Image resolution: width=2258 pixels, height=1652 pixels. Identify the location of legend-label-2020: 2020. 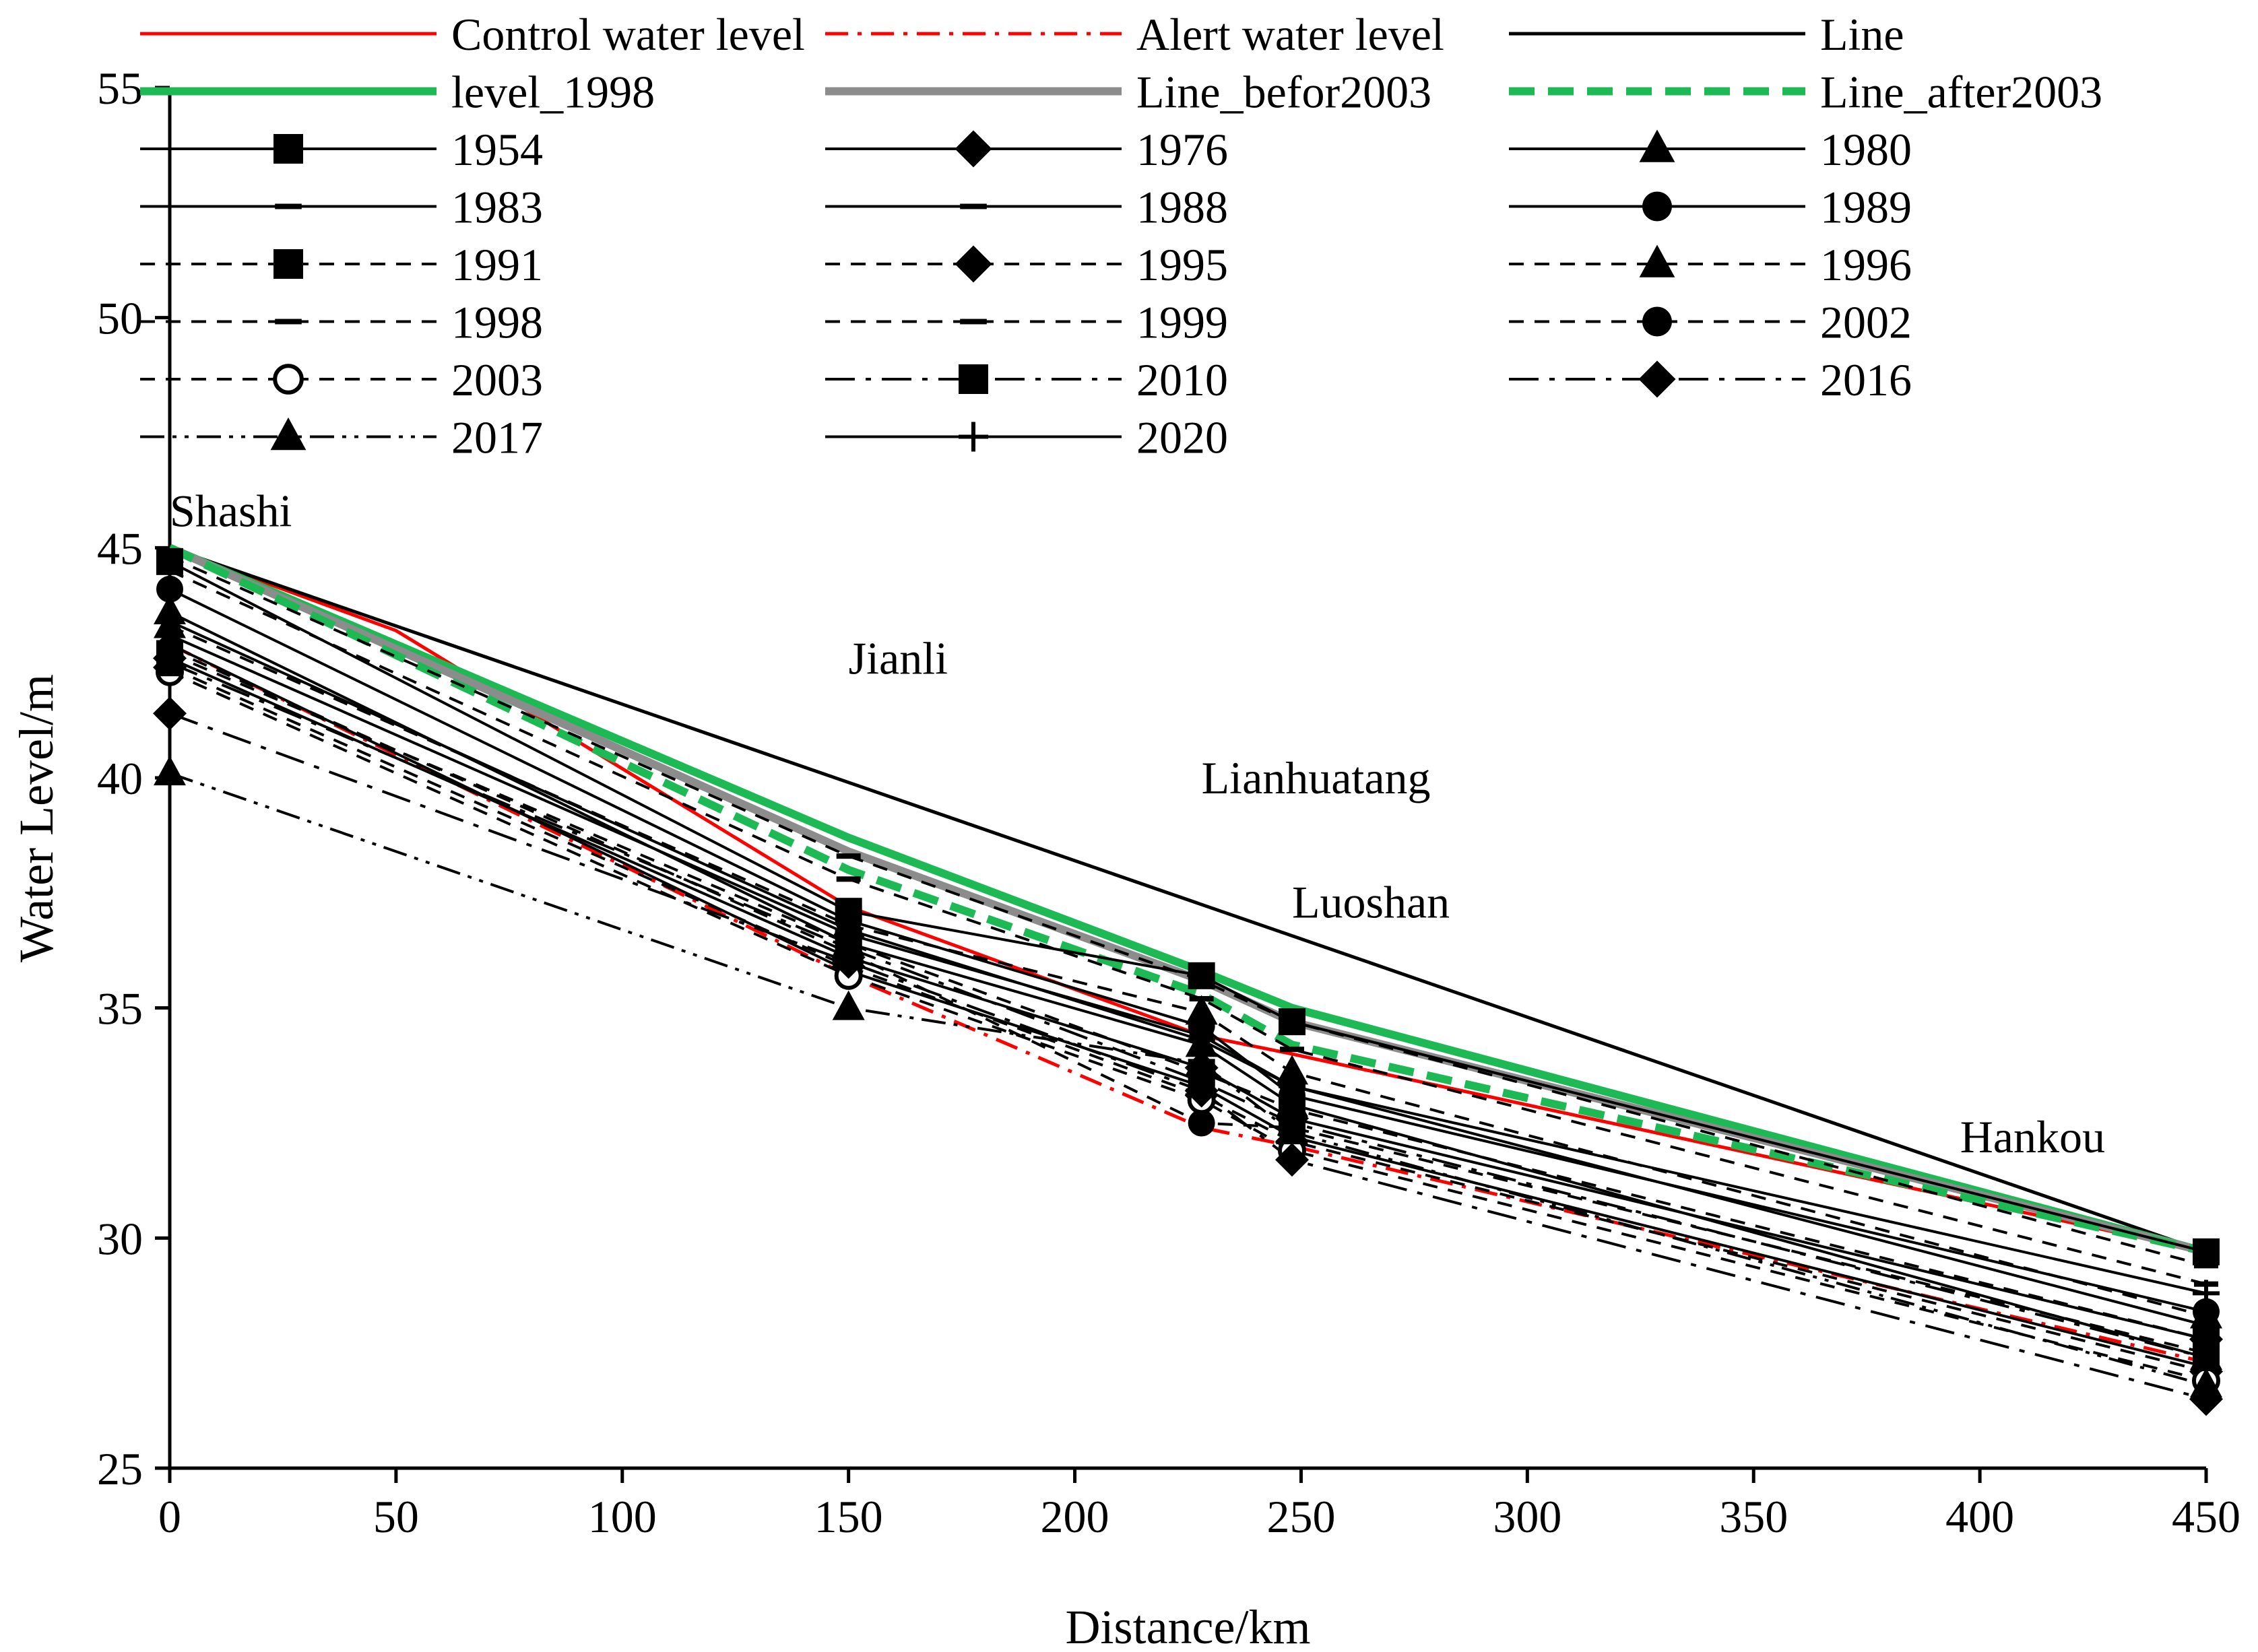
(1182, 437).